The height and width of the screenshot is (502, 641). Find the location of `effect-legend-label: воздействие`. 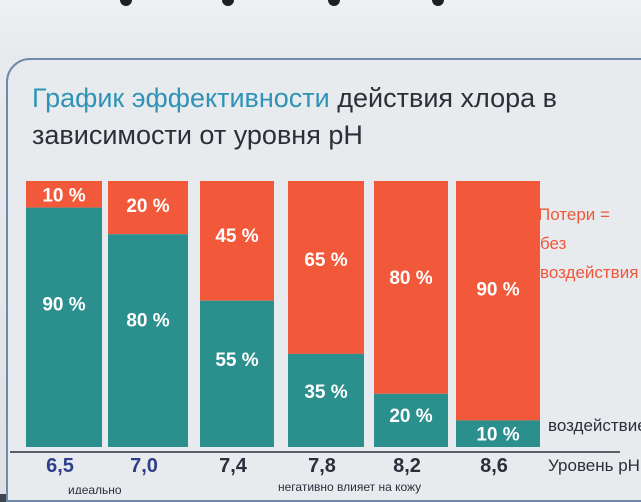

effect-legend-label: воздействие is located at coordinates (594, 425).